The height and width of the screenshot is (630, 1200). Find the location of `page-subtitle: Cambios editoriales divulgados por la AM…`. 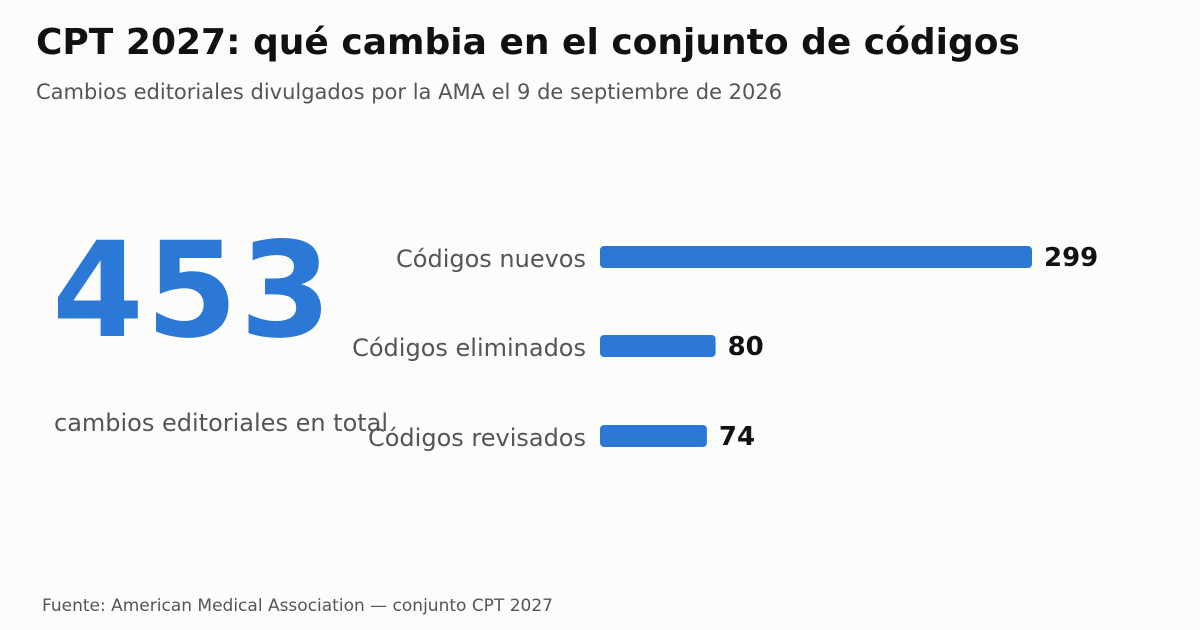

page-subtitle: Cambios editoriales divulgados por la AM… is located at coordinates (409, 92).